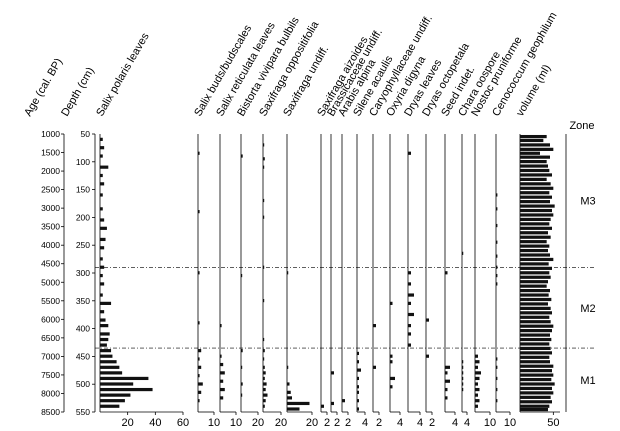 This screenshot has width=620, height=431. Describe the element at coordinates (432, 423) in the screenshot. I see `series-13-tick-label: 2` at that location.